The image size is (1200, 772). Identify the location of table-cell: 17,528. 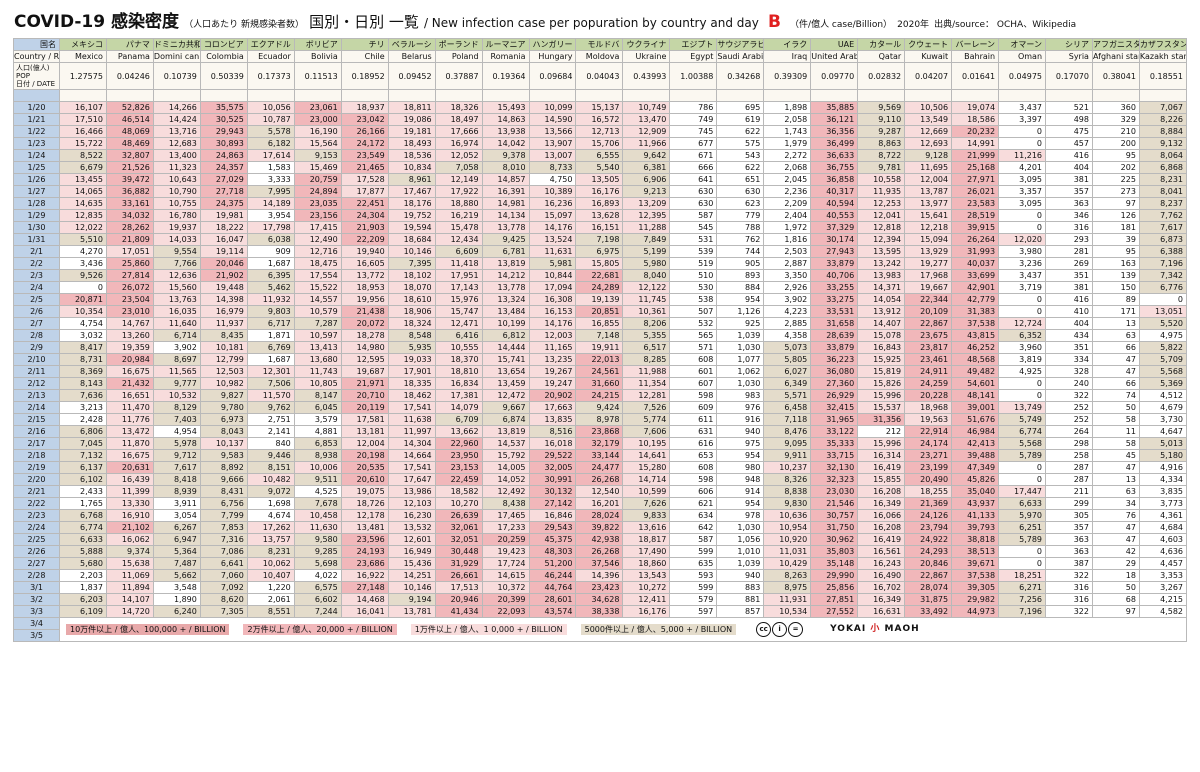
(364, 179).